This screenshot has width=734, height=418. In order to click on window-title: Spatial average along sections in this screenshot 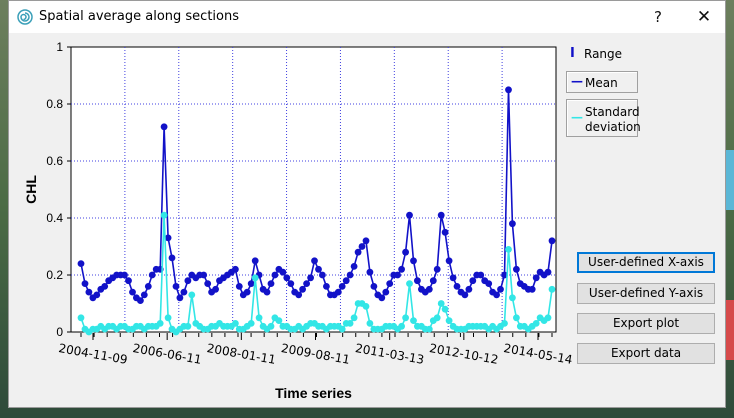, I will do `click(139, 16)`.